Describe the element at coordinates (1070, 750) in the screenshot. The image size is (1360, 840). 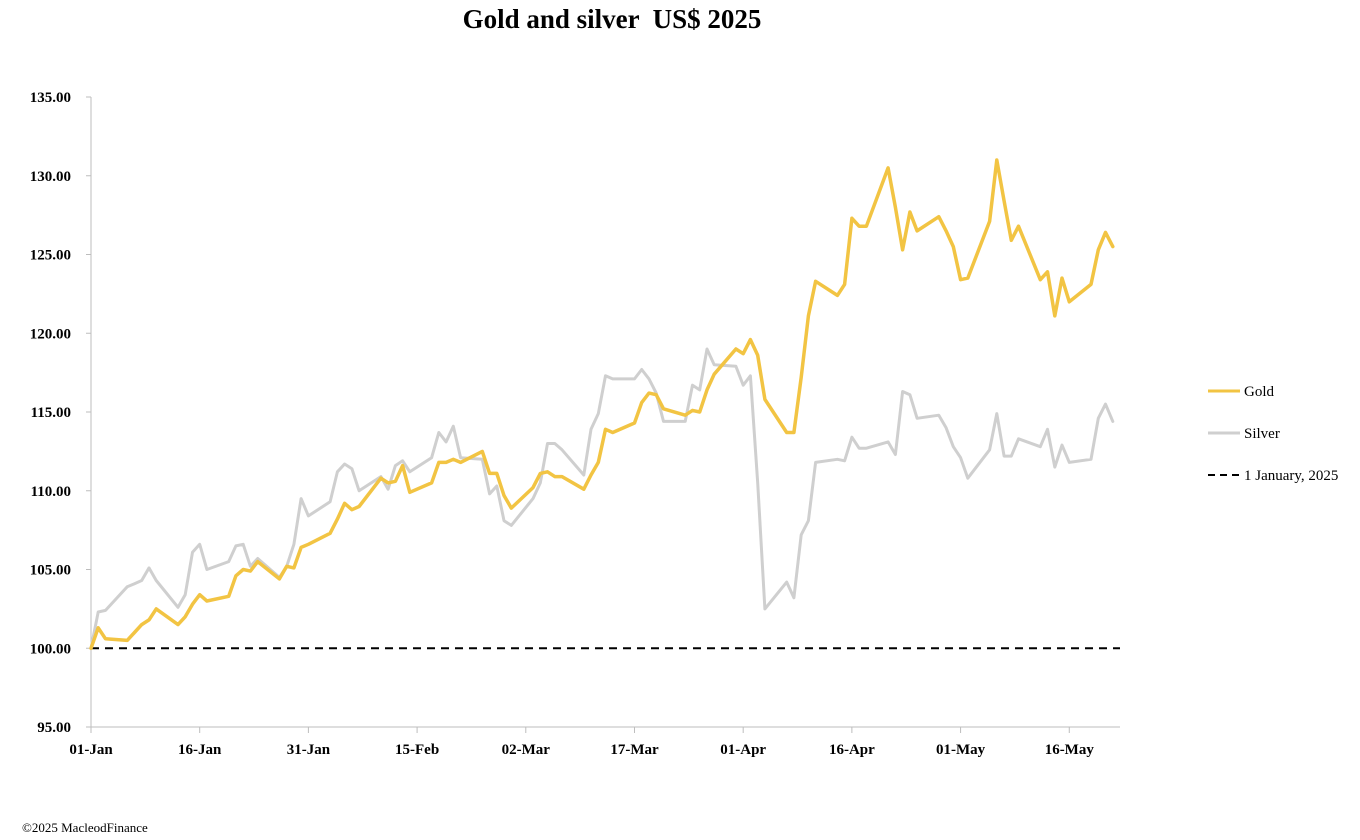
I see `x-tick-label: 16-May` at that location.